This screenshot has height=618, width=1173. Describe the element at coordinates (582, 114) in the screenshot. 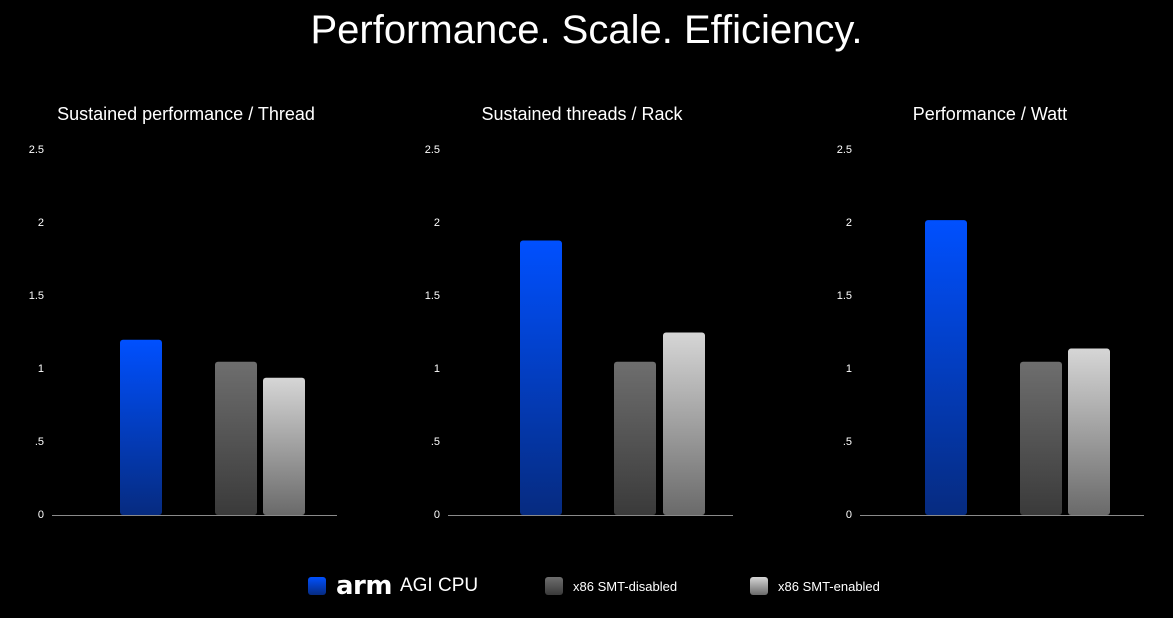

I see `chart-title: Sustained threads / Rack` at that location.